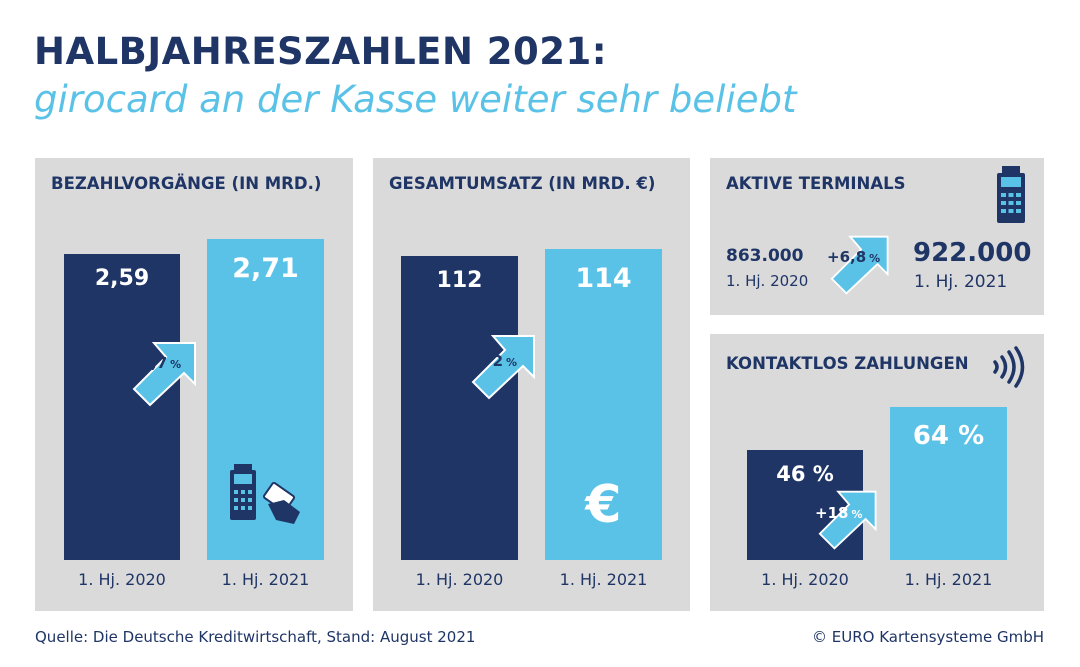 The width and height of the screenshot is (1080, 667). Describe the element at coordinates (265, 579) in the screenshot. I see `xlabel-transactions-2021: 1. Hj. 2021` at that location.